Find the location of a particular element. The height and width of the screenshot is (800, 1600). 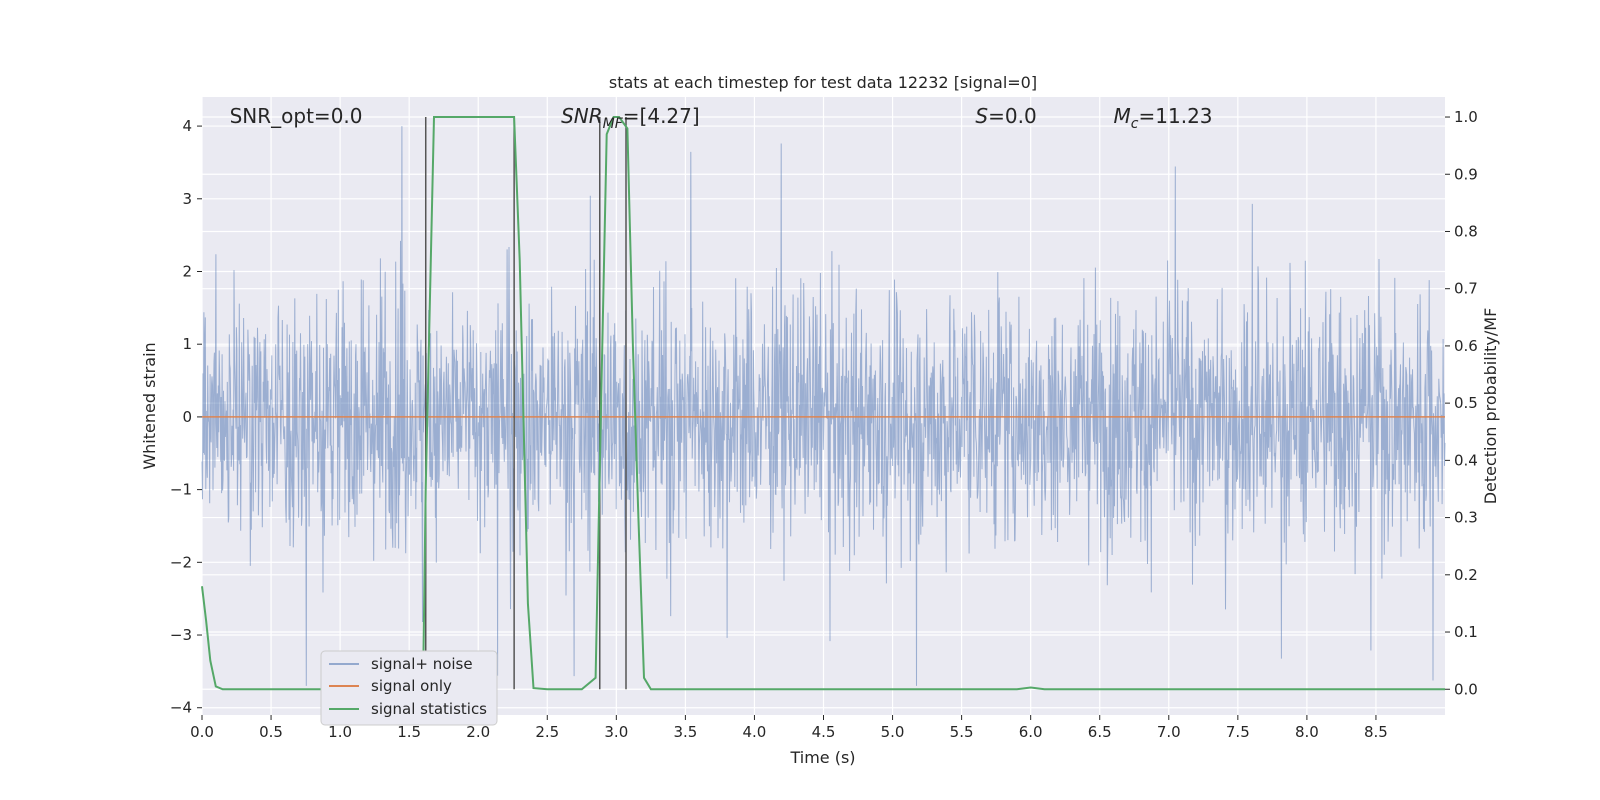

y2-tick-label: 1.0 is located at coordinates (1466, 117).